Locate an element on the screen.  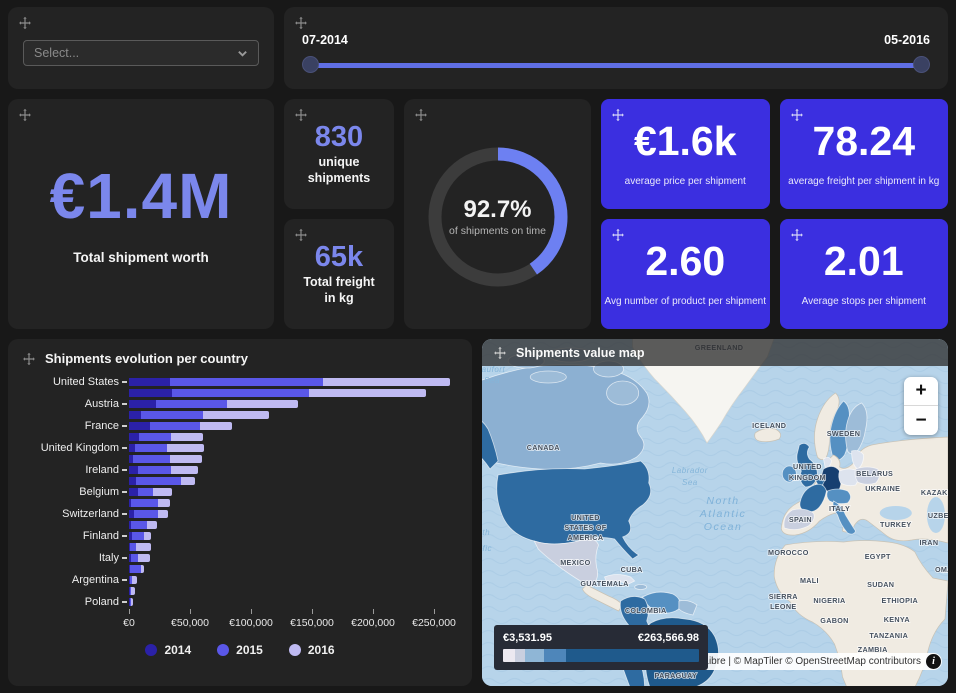
map-label-iran: IRAN is located at coordinates (928, 542).